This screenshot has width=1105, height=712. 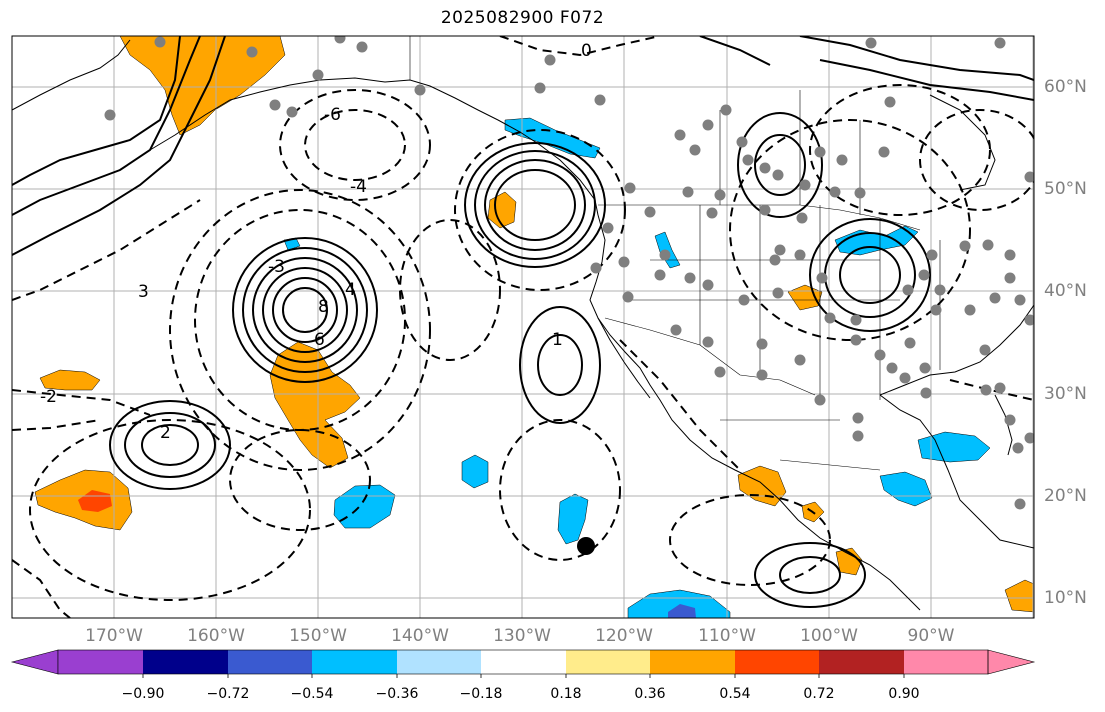 What do you see at coordinates (143, 694) in the screenshot?
I see `colorbar-tick-1: −0.90` at bounding box center [143, 694].